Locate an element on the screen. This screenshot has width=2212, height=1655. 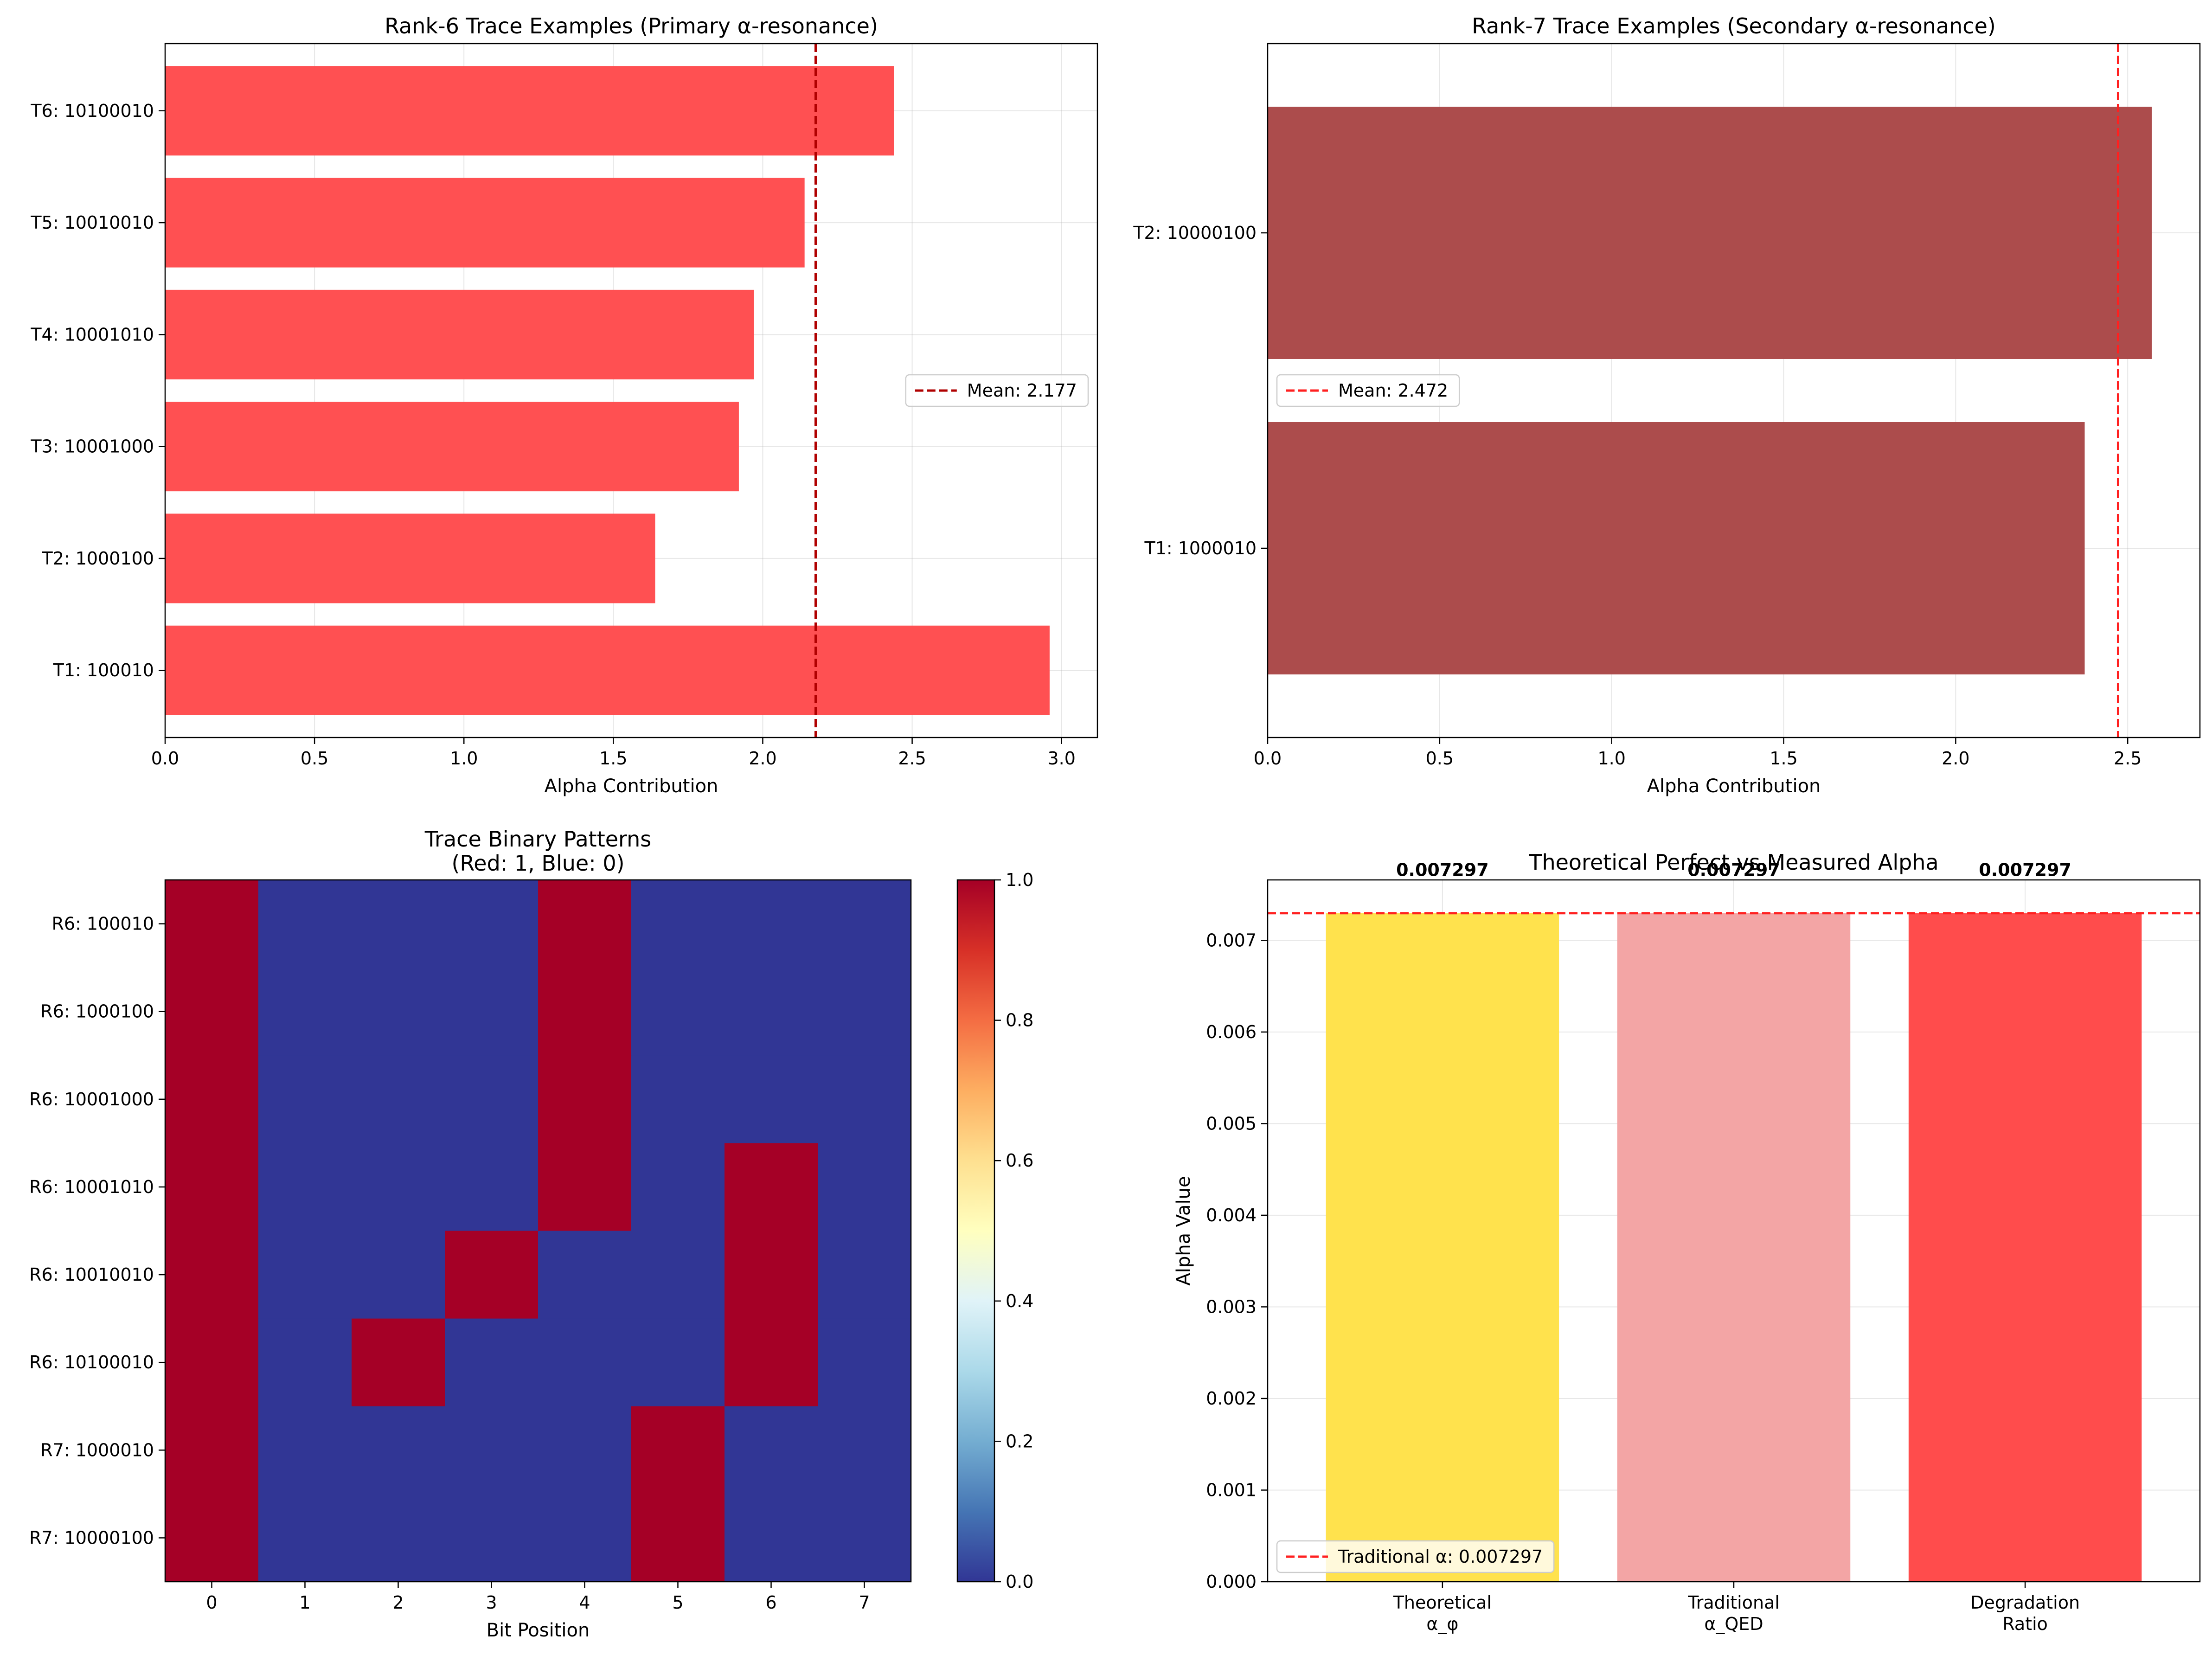
colorbar-tick-label: 0.8 is located at coordinates (1020, 1020).